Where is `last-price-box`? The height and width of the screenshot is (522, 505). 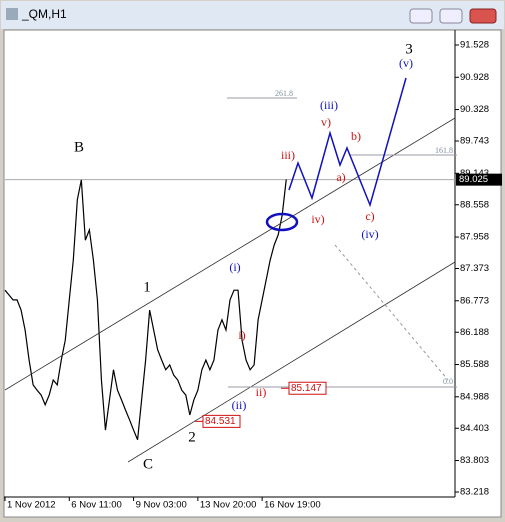
last-price-box is located at coordinates (479, 179).